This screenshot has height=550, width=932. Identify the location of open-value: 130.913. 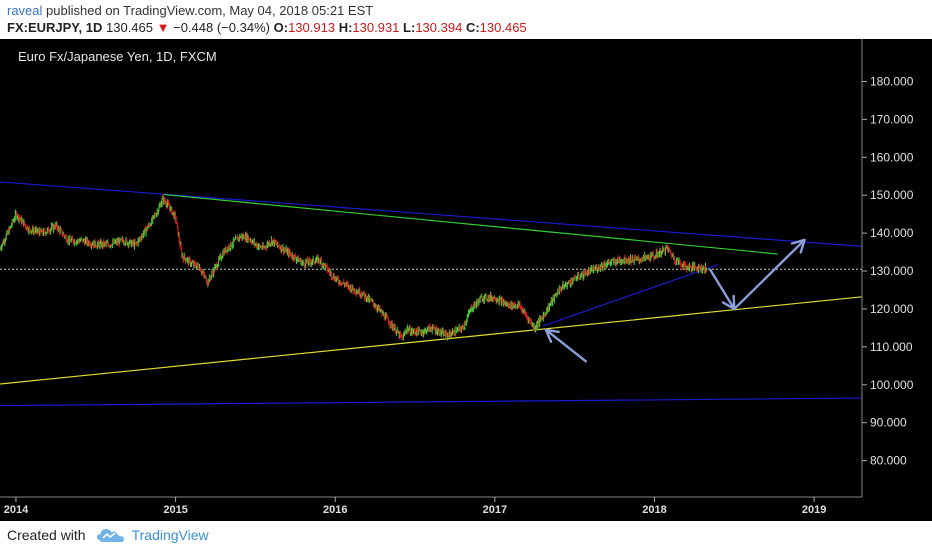
(312, 27).